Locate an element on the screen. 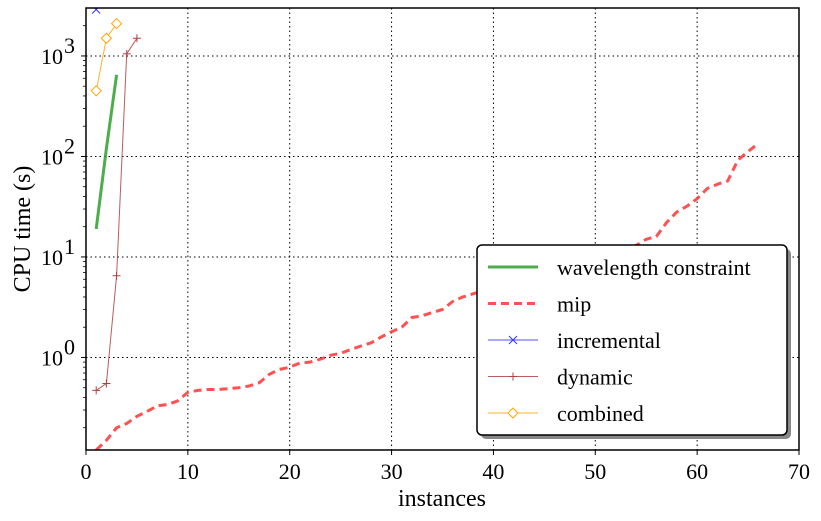 This screenshot has height=521, width=821. x-tick-label: 30 is located at coordinates (392, 471).